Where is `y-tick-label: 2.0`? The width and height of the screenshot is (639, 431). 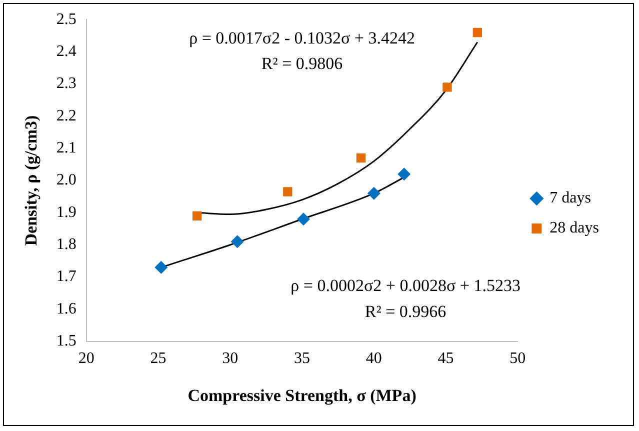
y-tick-label: 2.0 is located at coordinates (66, 180).